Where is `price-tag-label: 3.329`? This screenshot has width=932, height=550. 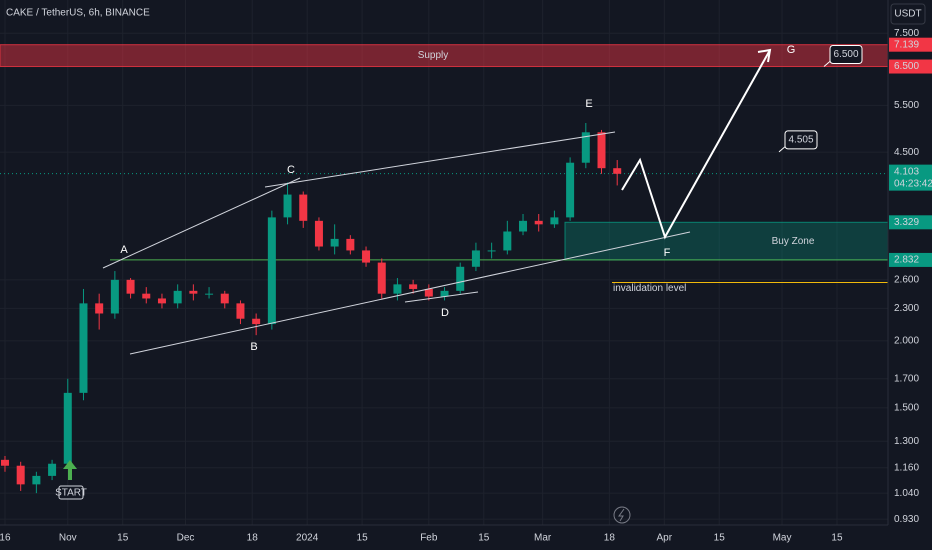
price-tag-label: 3.329 is located at coordinates (906, 222).